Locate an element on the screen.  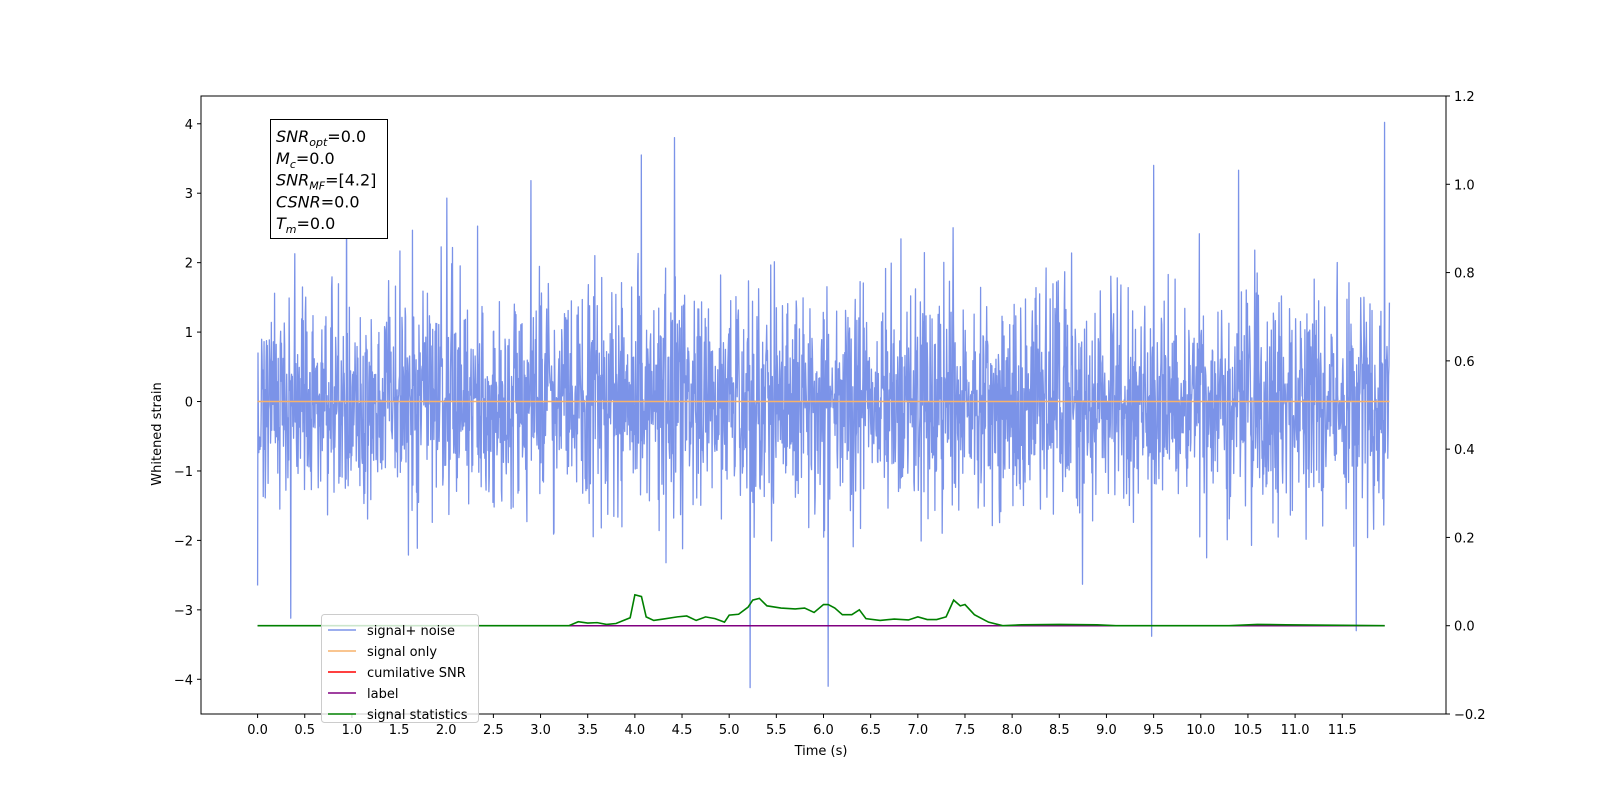
y2-tick-label: 0.4 is located at coordinates (1464, 450).